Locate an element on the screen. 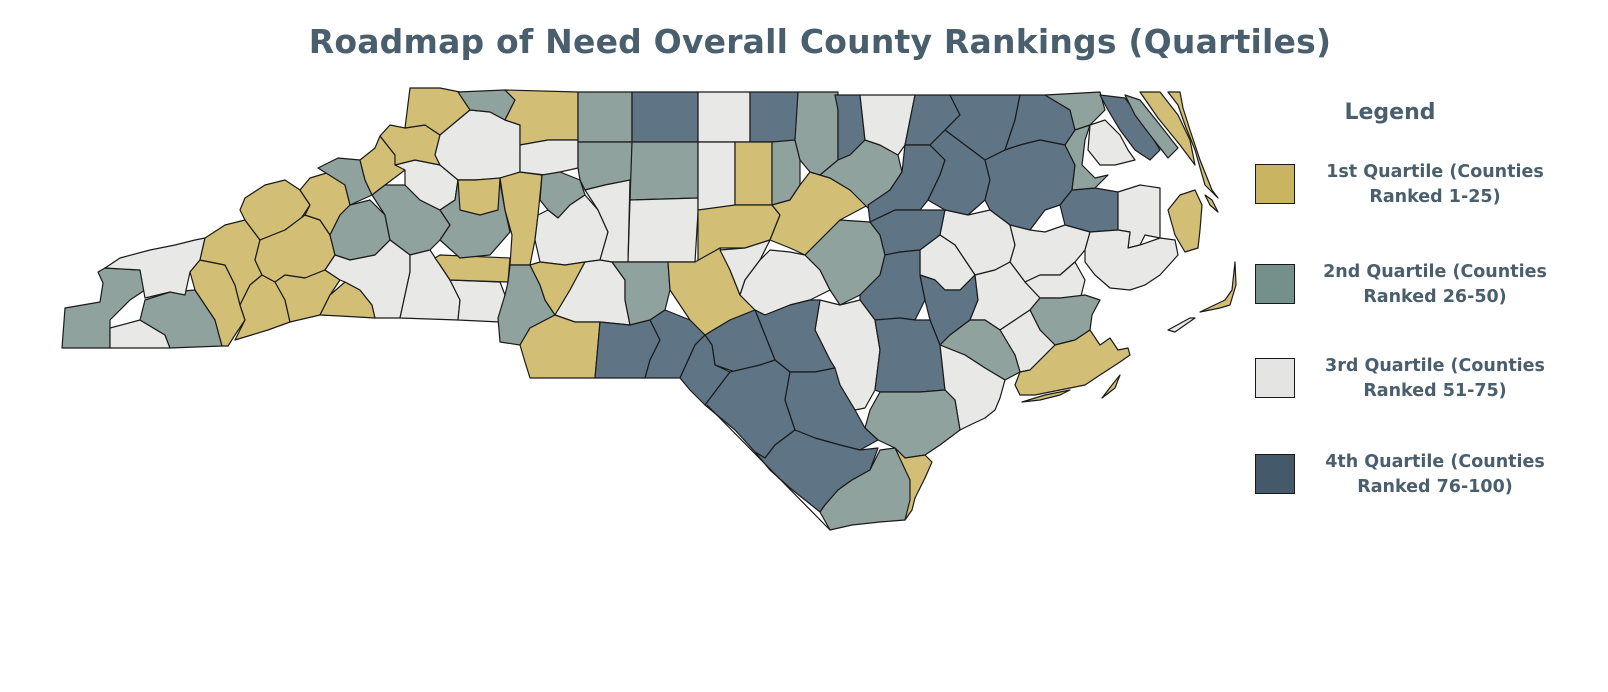 The image size is (1608, 692). legend-title: Legend is located at coordinates (1390, 112).